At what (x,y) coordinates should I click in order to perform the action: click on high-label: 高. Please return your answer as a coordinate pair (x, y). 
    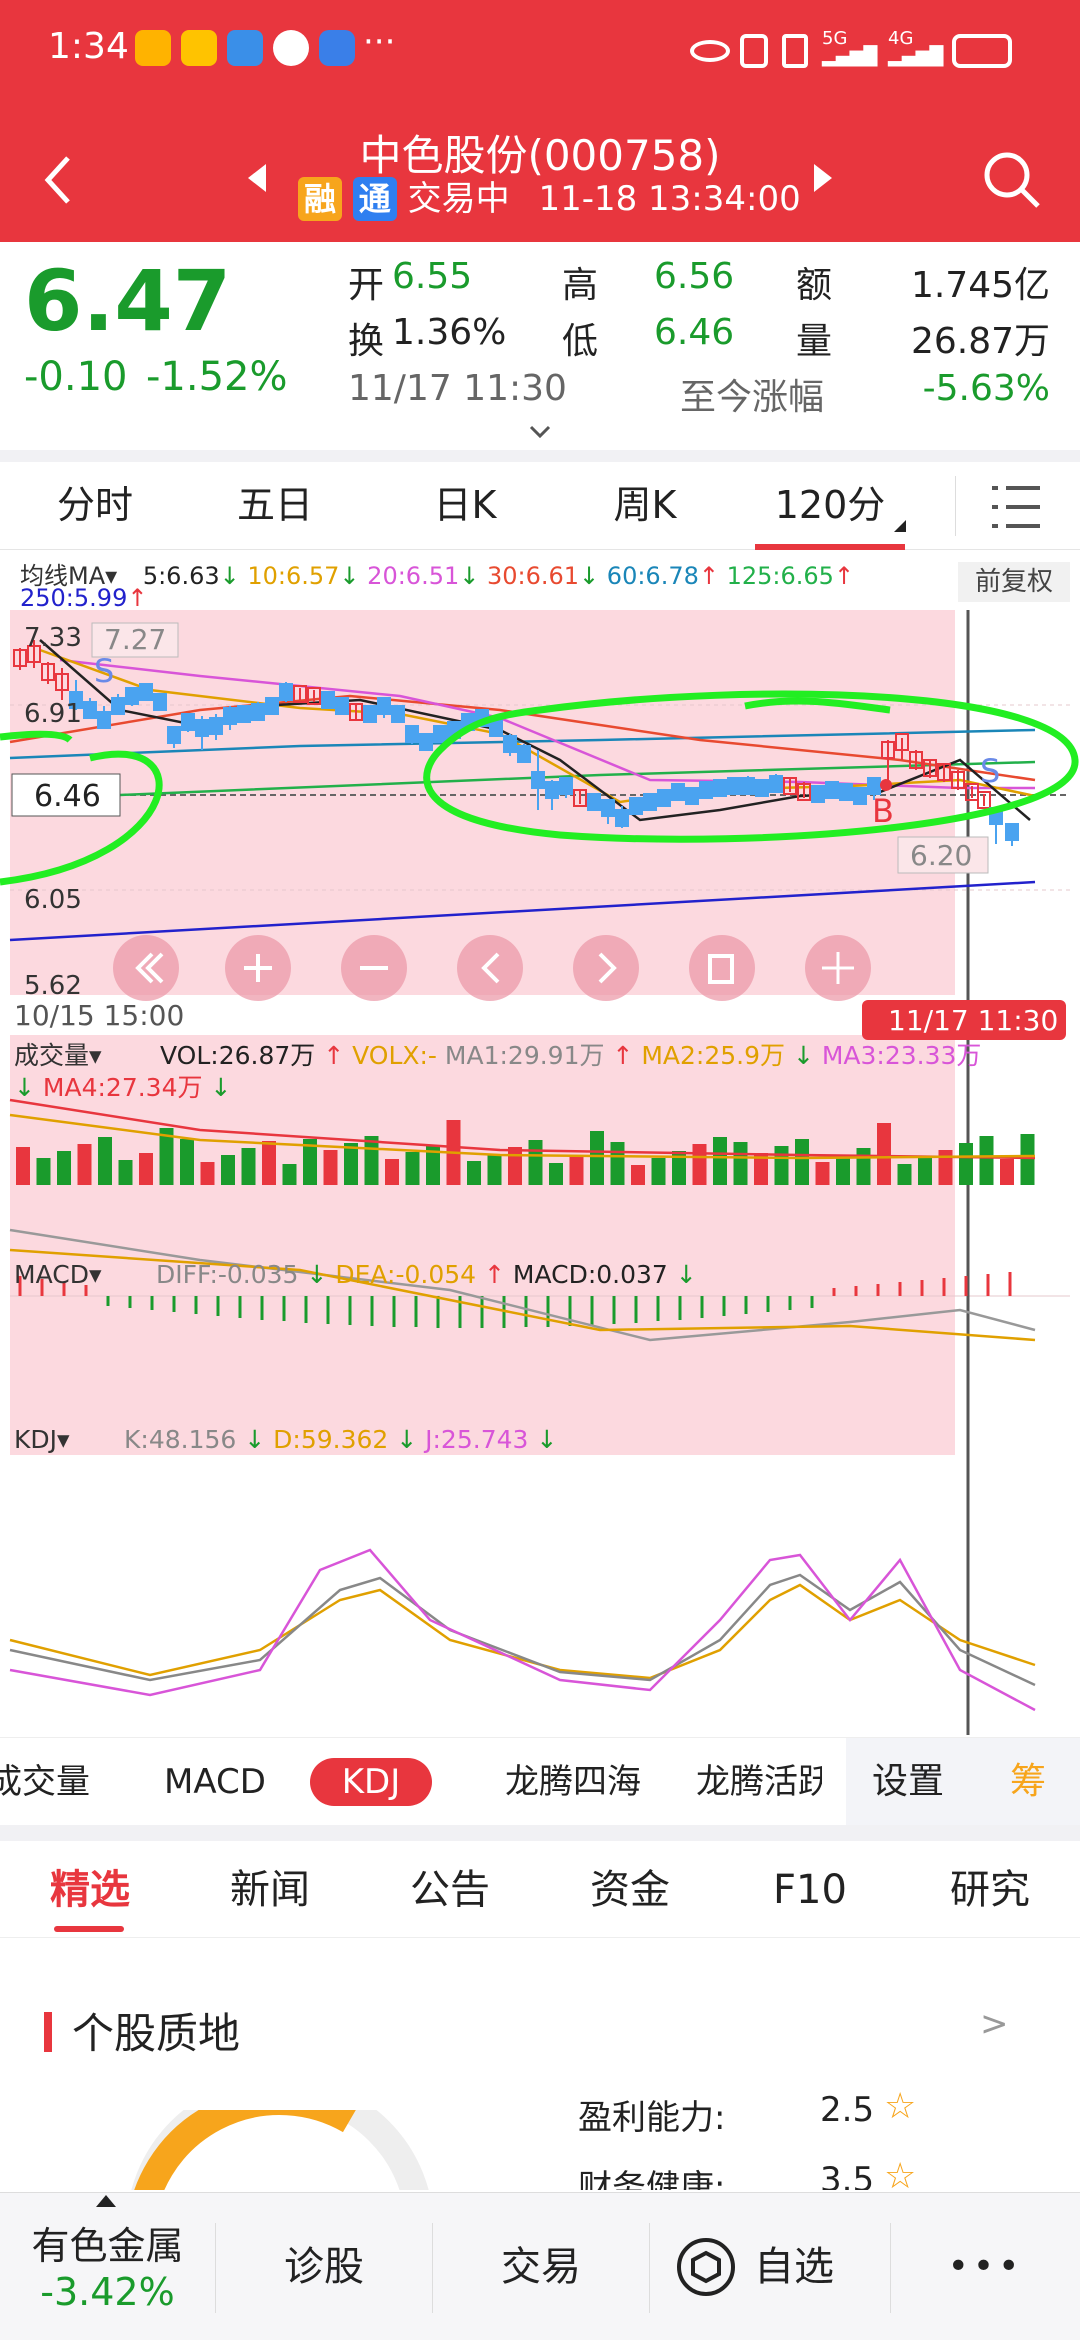
    Looking at the image, I should click on (580, 285).